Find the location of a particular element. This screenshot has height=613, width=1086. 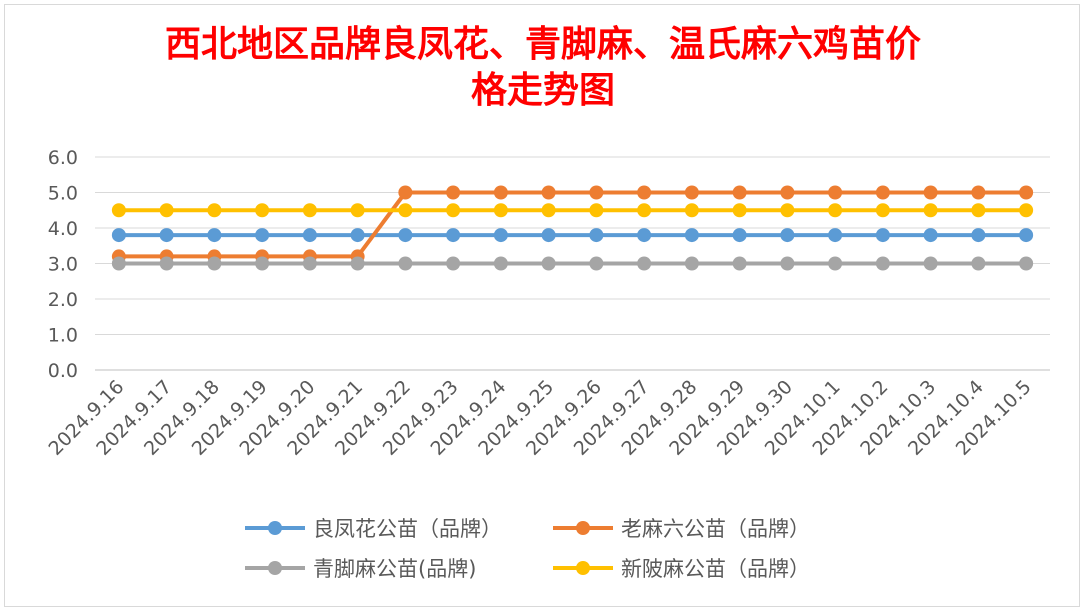

legend: 良凤花公苗（品牌） 老麻六公苗（品牌） 青脚麻公苗(品牌) 新陂麻公苗（品牌） is located at coordinates (527, 549).